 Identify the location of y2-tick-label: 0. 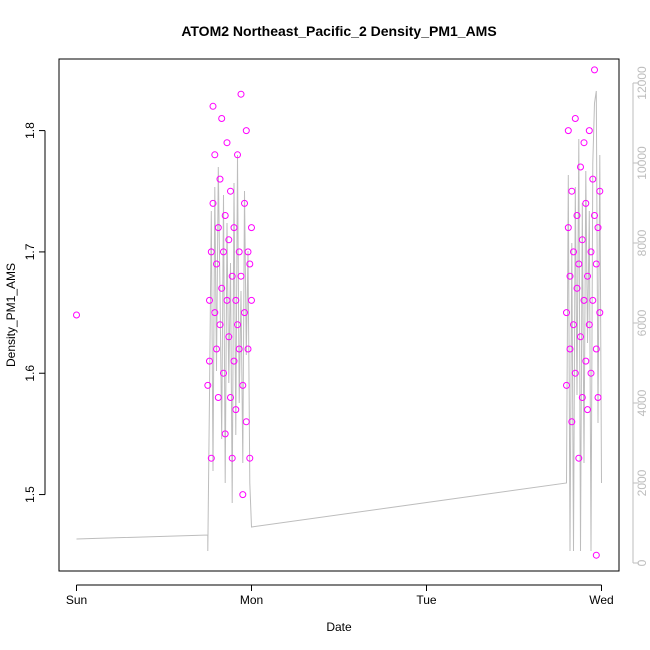
(642, 562).